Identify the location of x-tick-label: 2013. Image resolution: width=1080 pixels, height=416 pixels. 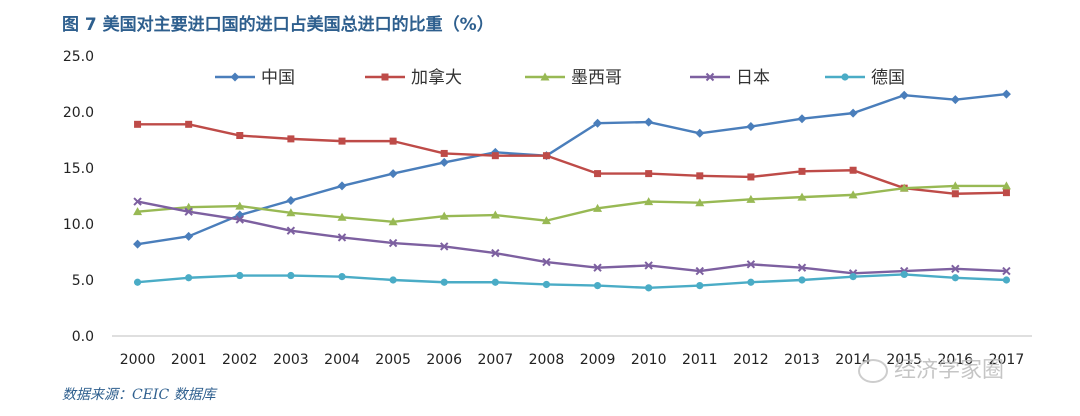
(802, 360).